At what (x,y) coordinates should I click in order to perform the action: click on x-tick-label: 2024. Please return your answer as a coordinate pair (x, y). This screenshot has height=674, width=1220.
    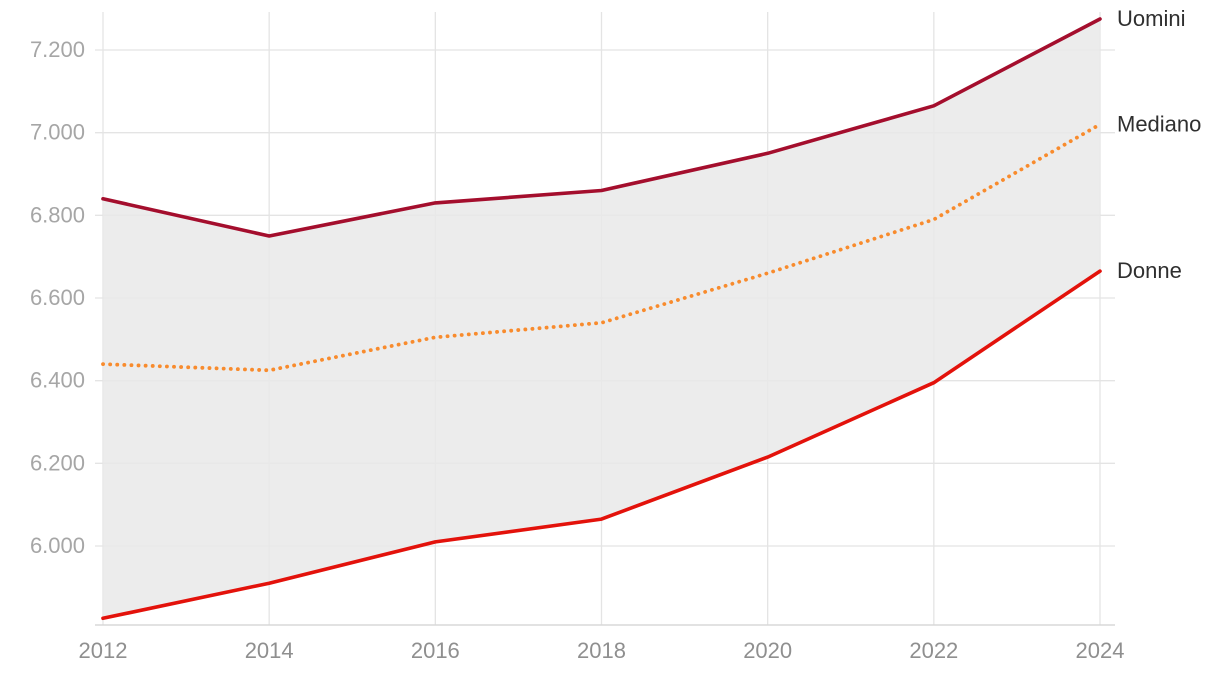
    Looking at the image, I should click on (1100, 650).